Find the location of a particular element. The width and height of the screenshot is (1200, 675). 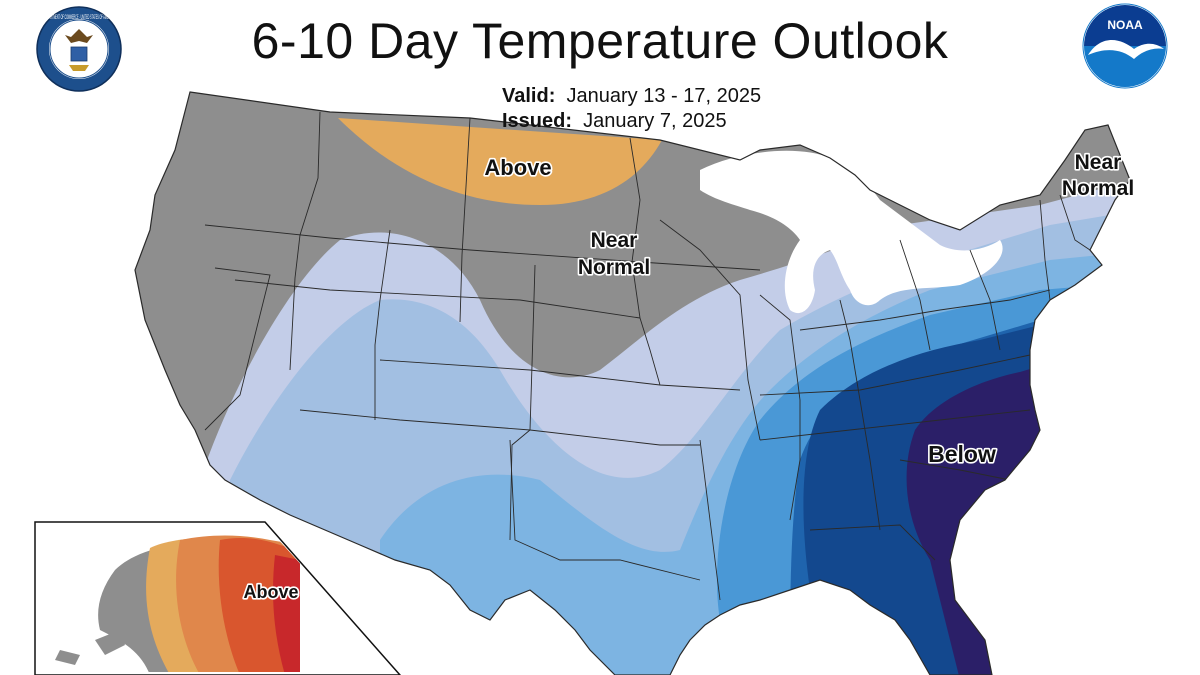

alaska-above-label: Above is located at coordinates (270, 592).